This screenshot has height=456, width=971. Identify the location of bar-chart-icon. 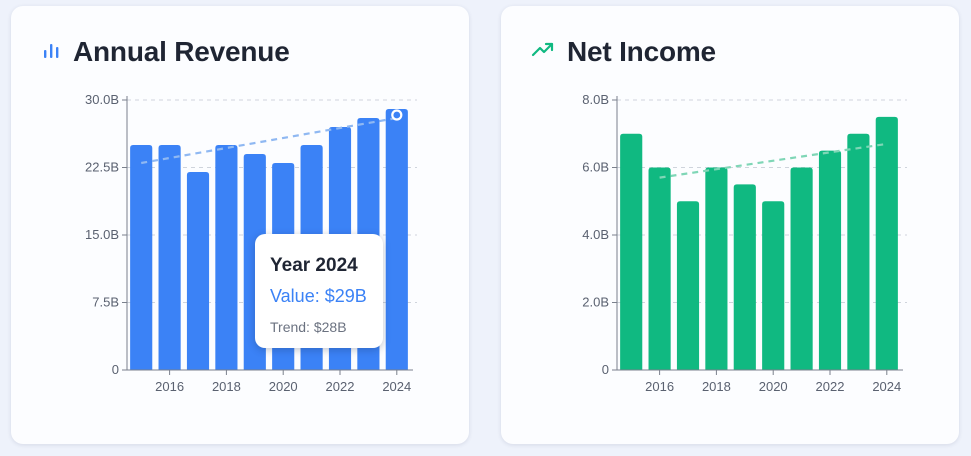
(51, 52).